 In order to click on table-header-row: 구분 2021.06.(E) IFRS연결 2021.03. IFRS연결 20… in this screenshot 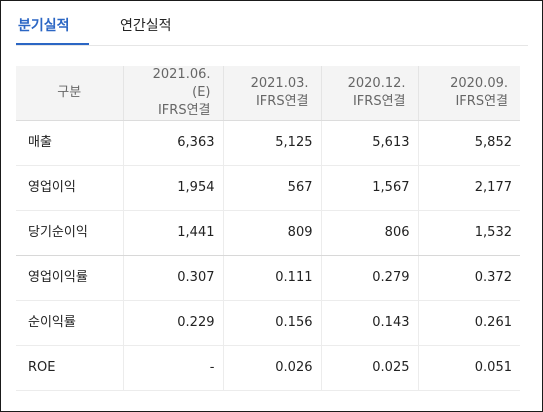, I will do `click(268, 93)`.